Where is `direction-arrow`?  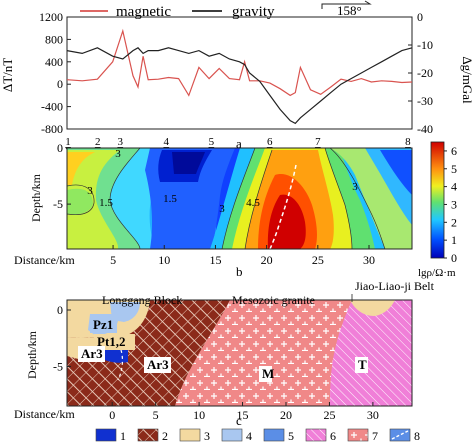 direction-arrow is located at coordinates (346, 4).